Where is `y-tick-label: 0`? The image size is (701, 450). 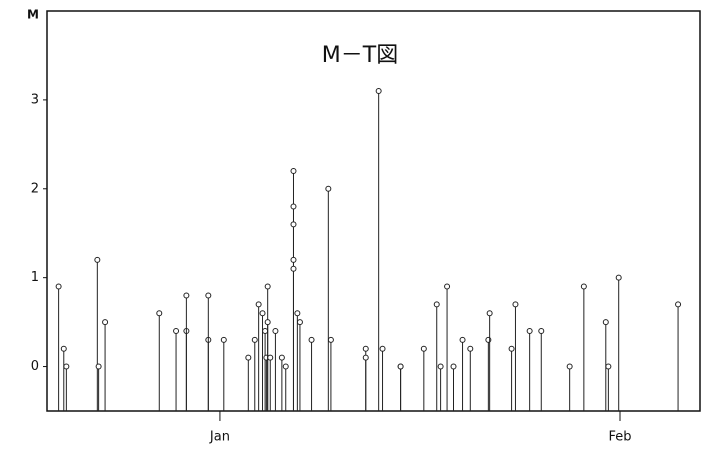 y-tick-label: 0 is located at coordinates (35, 366).